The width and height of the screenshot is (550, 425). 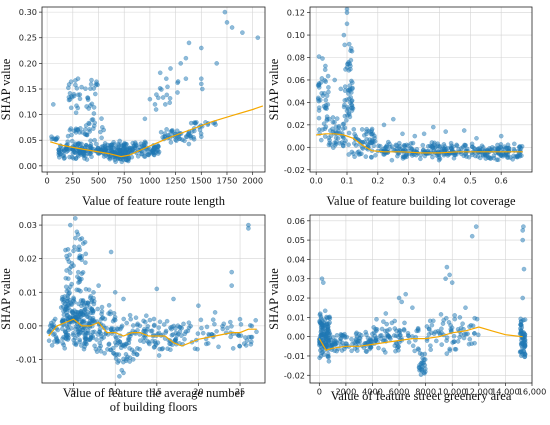 What do you see at coordinates (274, 89) in the screenshot?
I see `y-axis-label: SHAP value` at bounding box center [274, 89].